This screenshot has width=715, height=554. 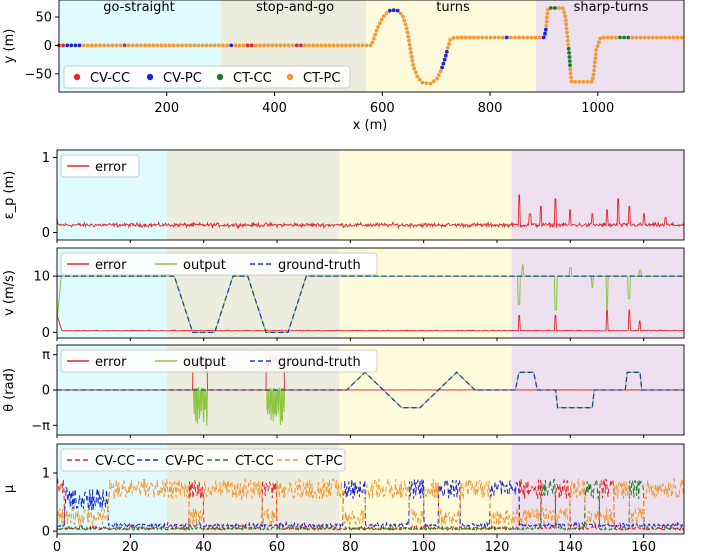 I want to click on error-y-tick-label: 0, so click(x=46, y=233).